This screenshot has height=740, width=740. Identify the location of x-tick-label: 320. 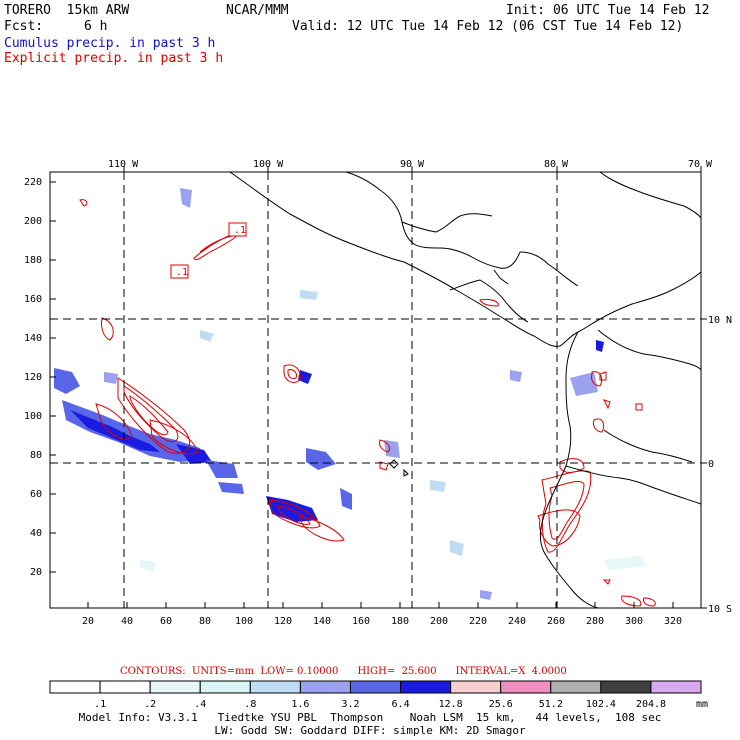
(673, 621).